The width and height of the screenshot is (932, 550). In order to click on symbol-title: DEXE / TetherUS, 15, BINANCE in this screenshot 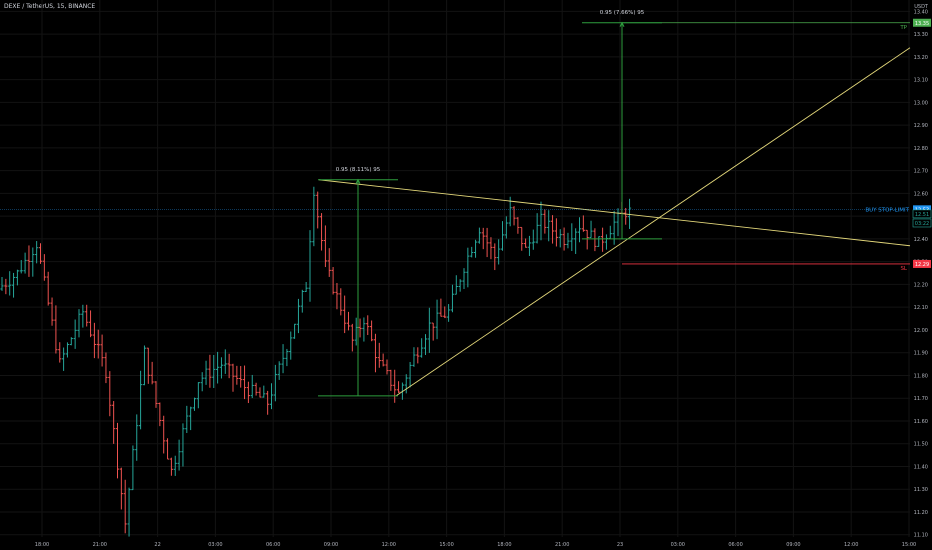, I will do `click(50, 6)`.